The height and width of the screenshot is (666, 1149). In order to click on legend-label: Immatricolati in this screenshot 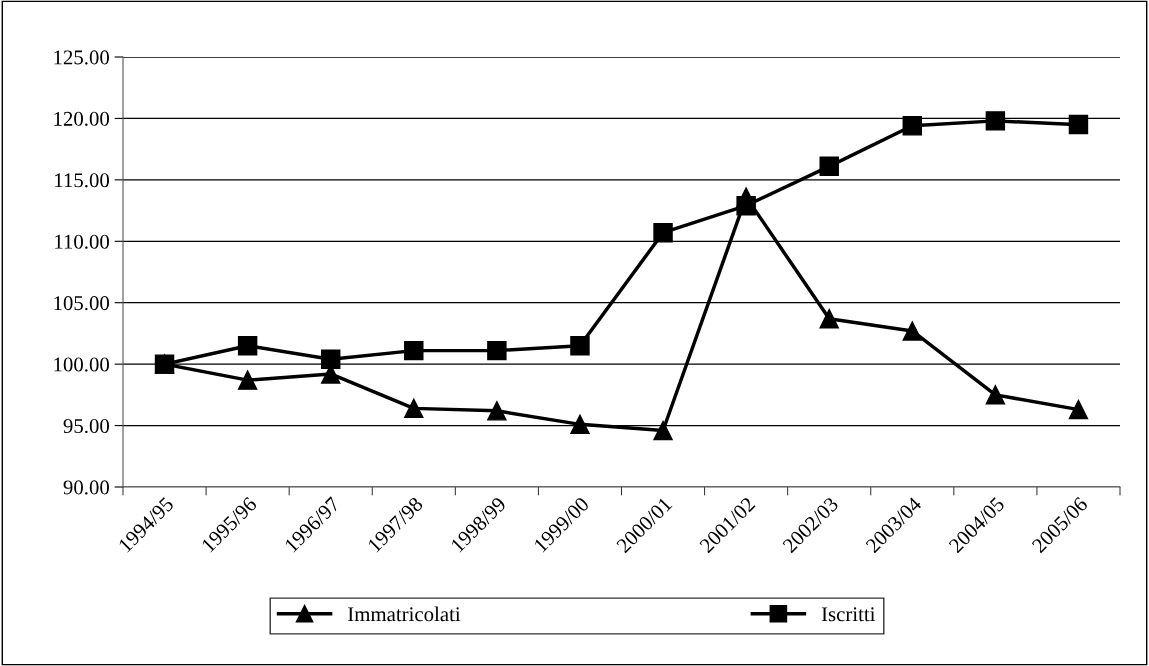, I will do `click(404, 614)`.